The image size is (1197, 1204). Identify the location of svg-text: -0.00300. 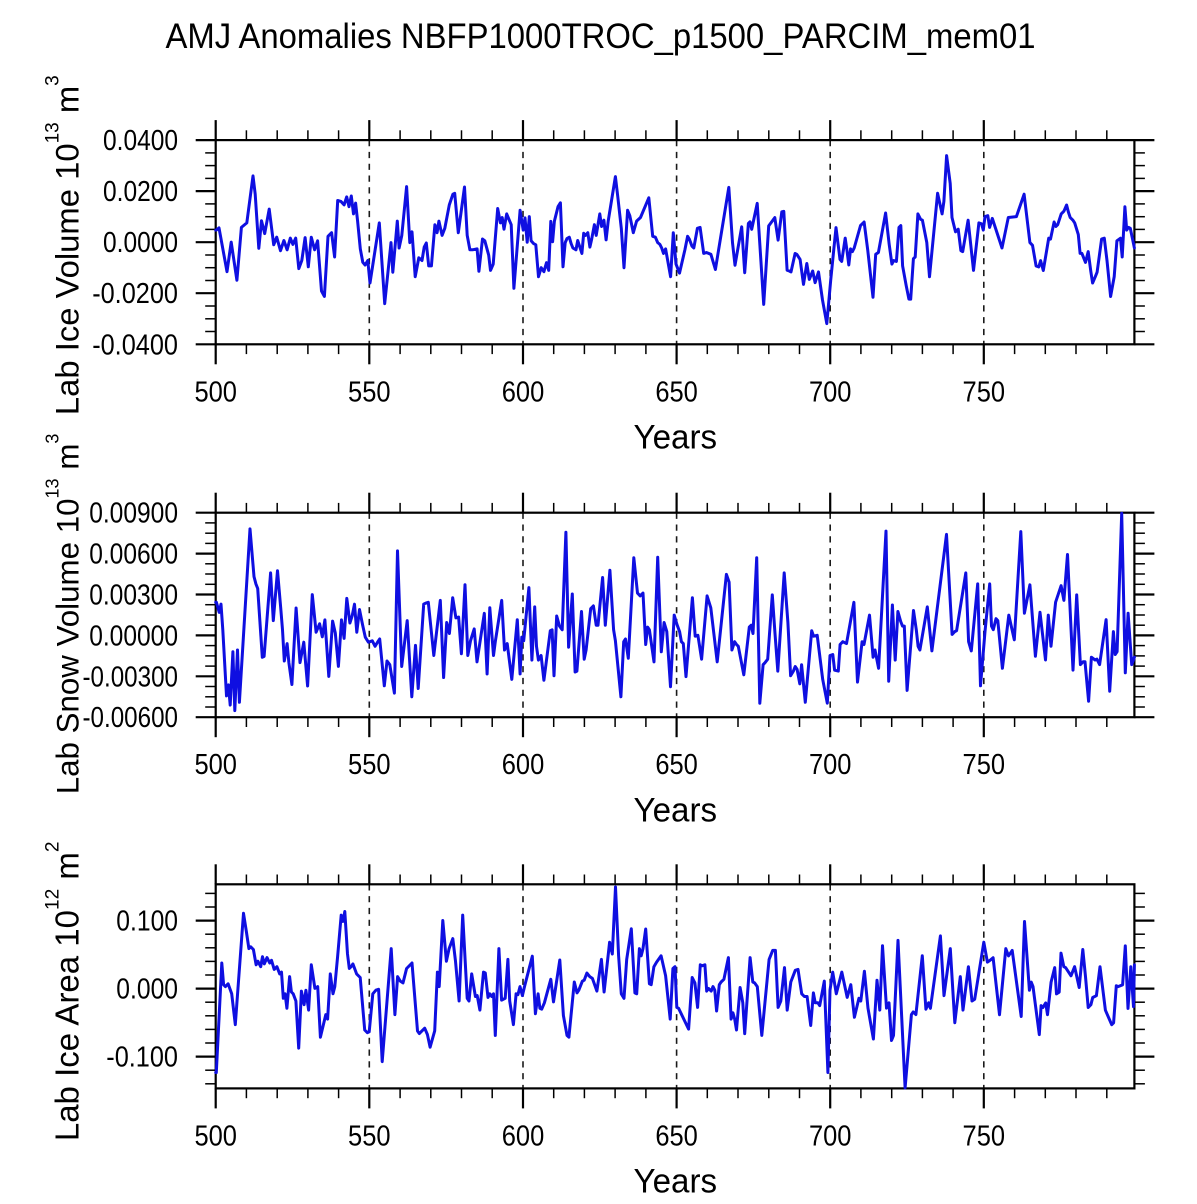
(131, 677).